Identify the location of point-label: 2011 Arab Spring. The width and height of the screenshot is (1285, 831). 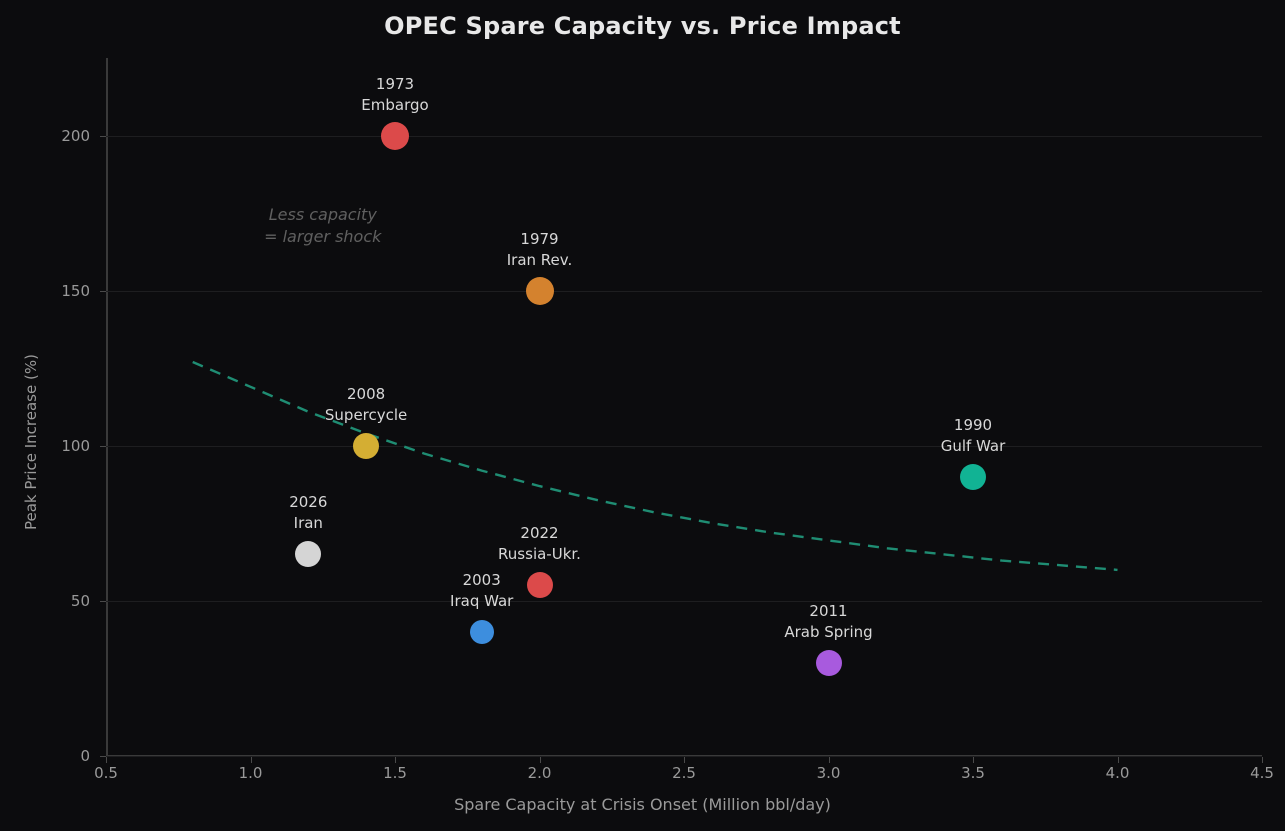
(828, 622).